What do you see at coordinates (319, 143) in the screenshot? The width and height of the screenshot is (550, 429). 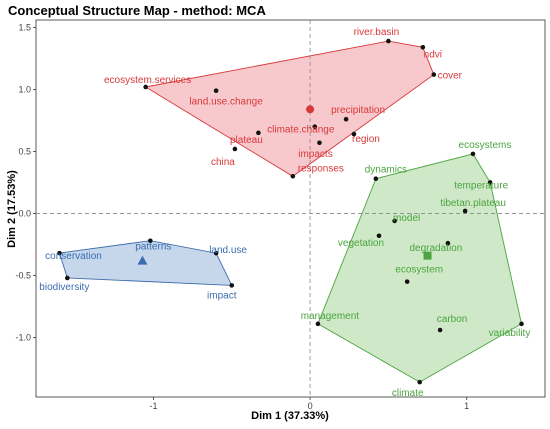 I see `point-impacts` at bounding box center [319, 143].